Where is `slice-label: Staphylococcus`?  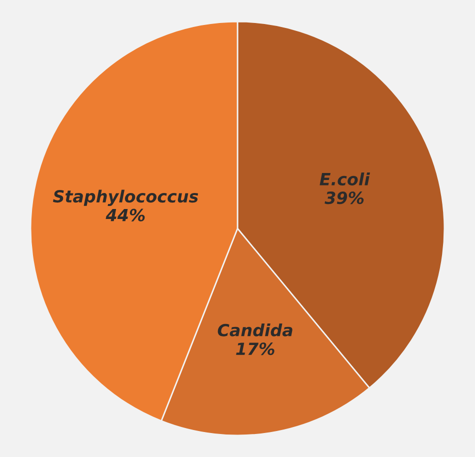 slice-label: Staphylococcus is located at coordinates (125, 198).